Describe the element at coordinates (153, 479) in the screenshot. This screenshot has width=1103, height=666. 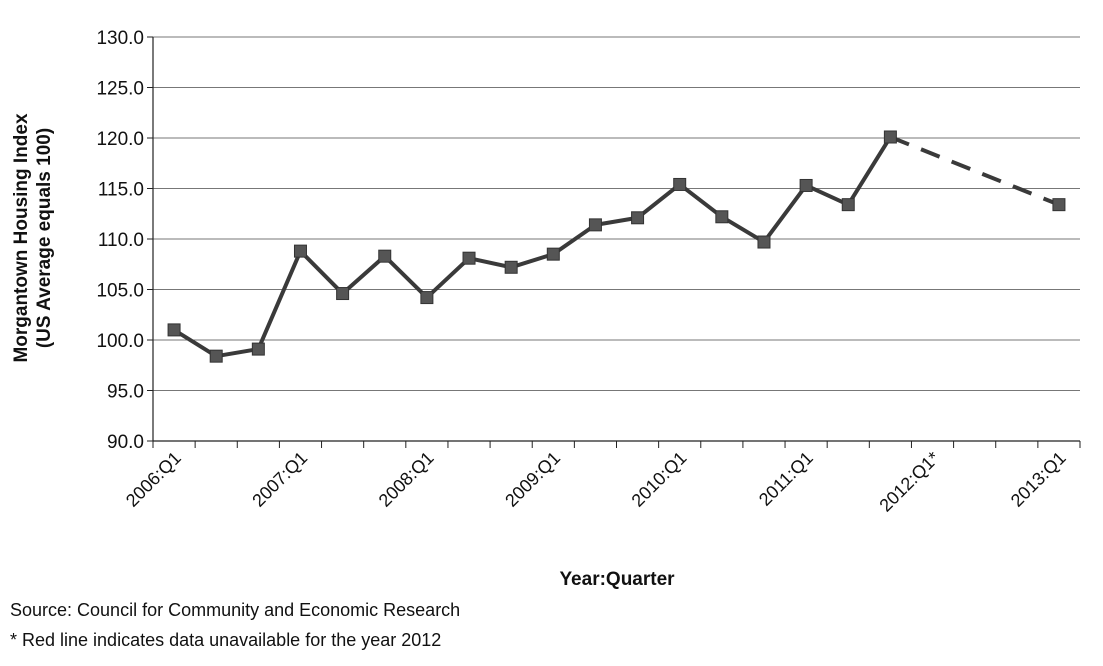
I see `x-tick-label: 2006:Q1` at that location.